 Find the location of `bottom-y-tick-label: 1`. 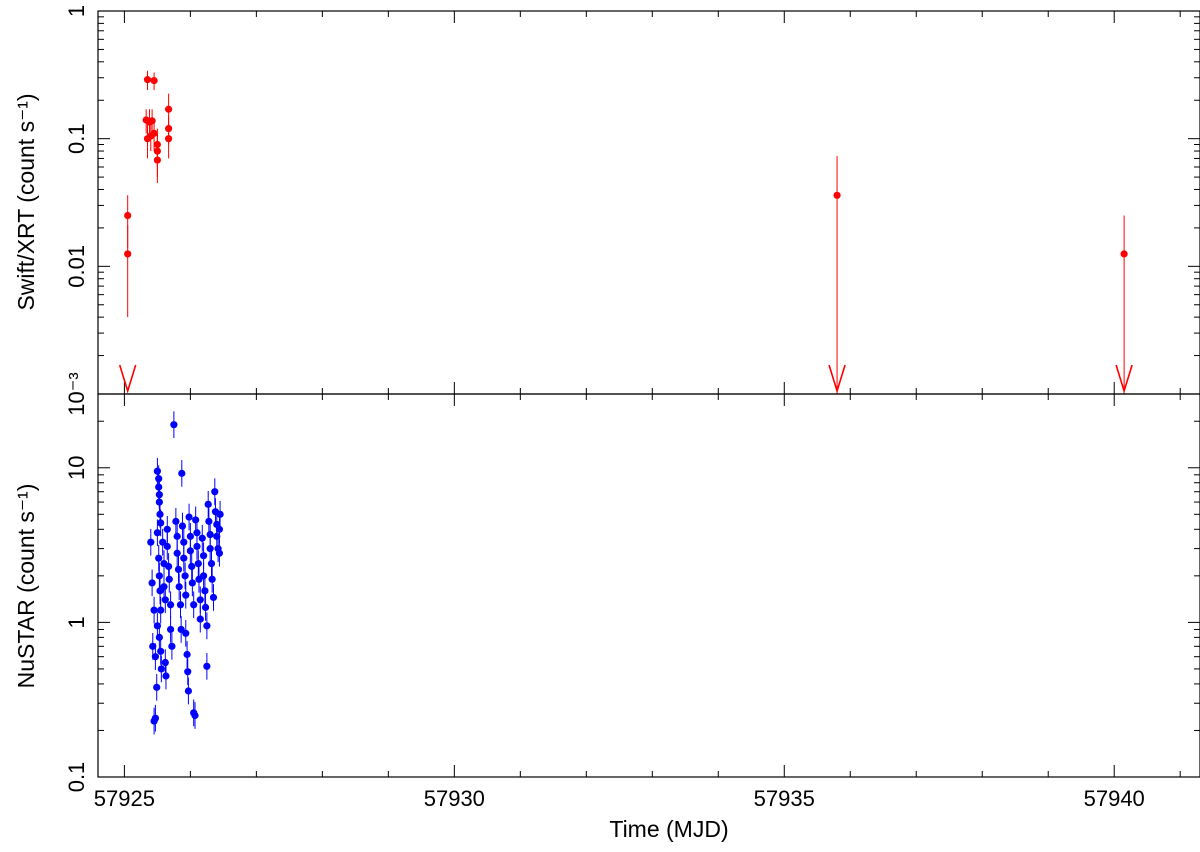

bottom-y-tick-label: 1 is located at coordinates (76, 622).